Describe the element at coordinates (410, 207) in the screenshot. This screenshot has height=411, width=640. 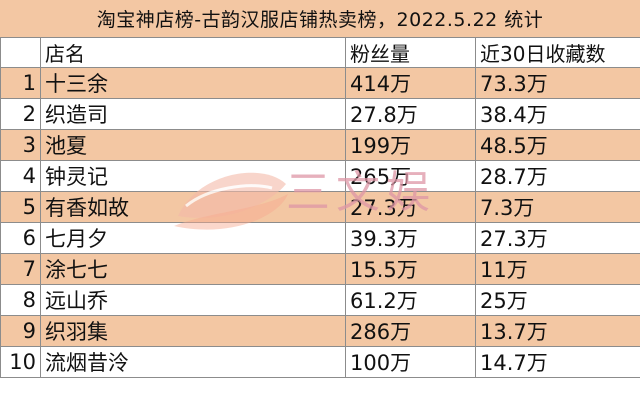
I see `row-fans: 27.3万` at that location.